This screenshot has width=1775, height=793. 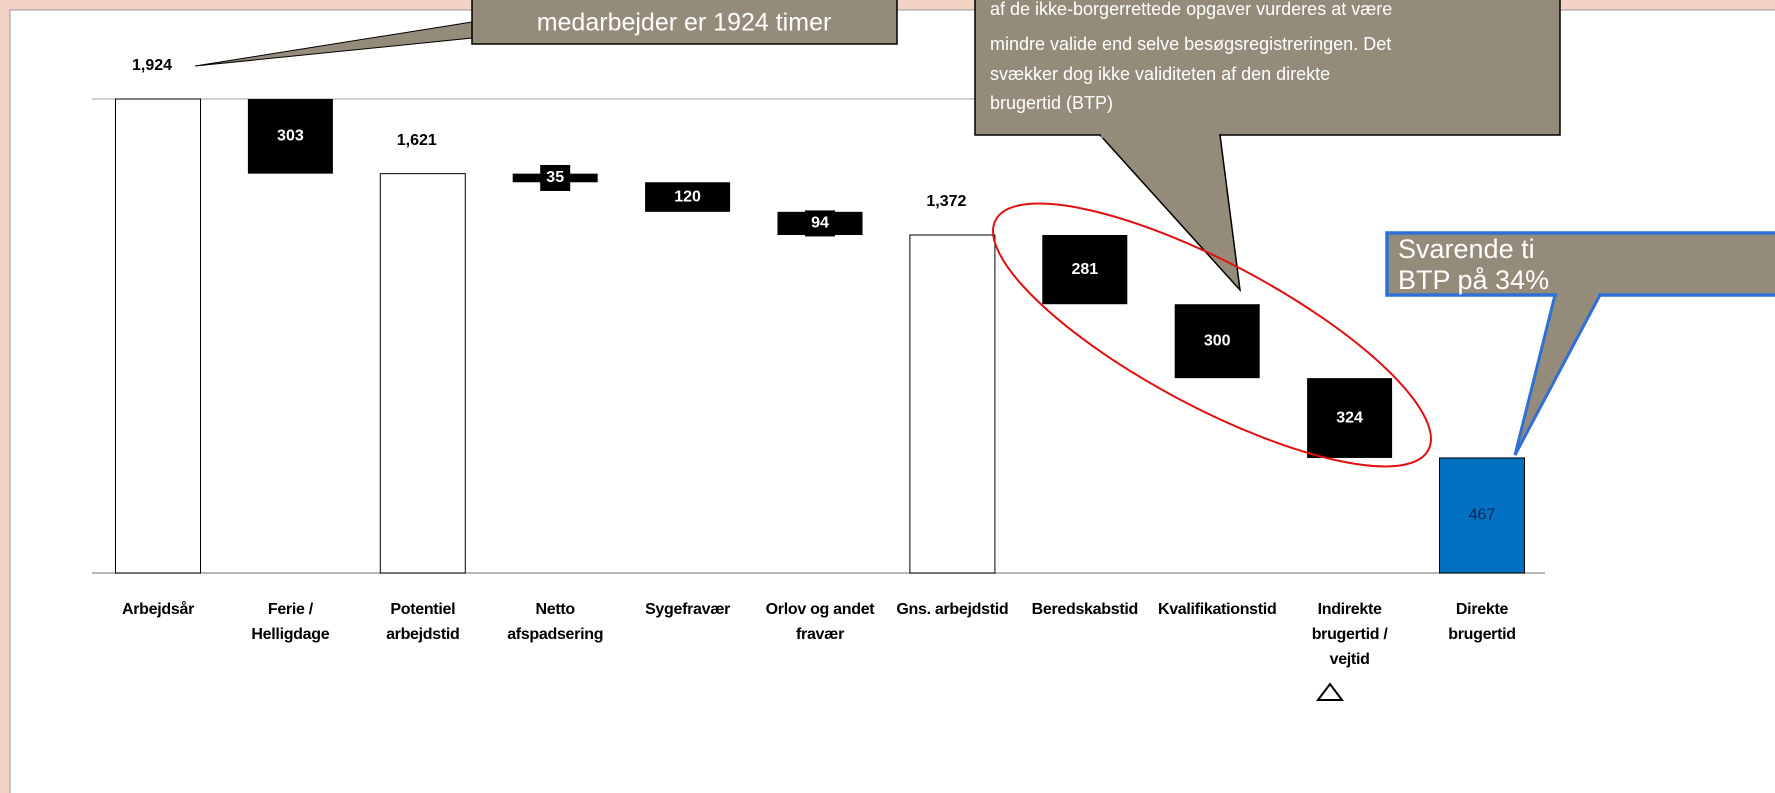 I want to click on x-tick-label: Ferie / Helligdage, so click(x=290, y=622).